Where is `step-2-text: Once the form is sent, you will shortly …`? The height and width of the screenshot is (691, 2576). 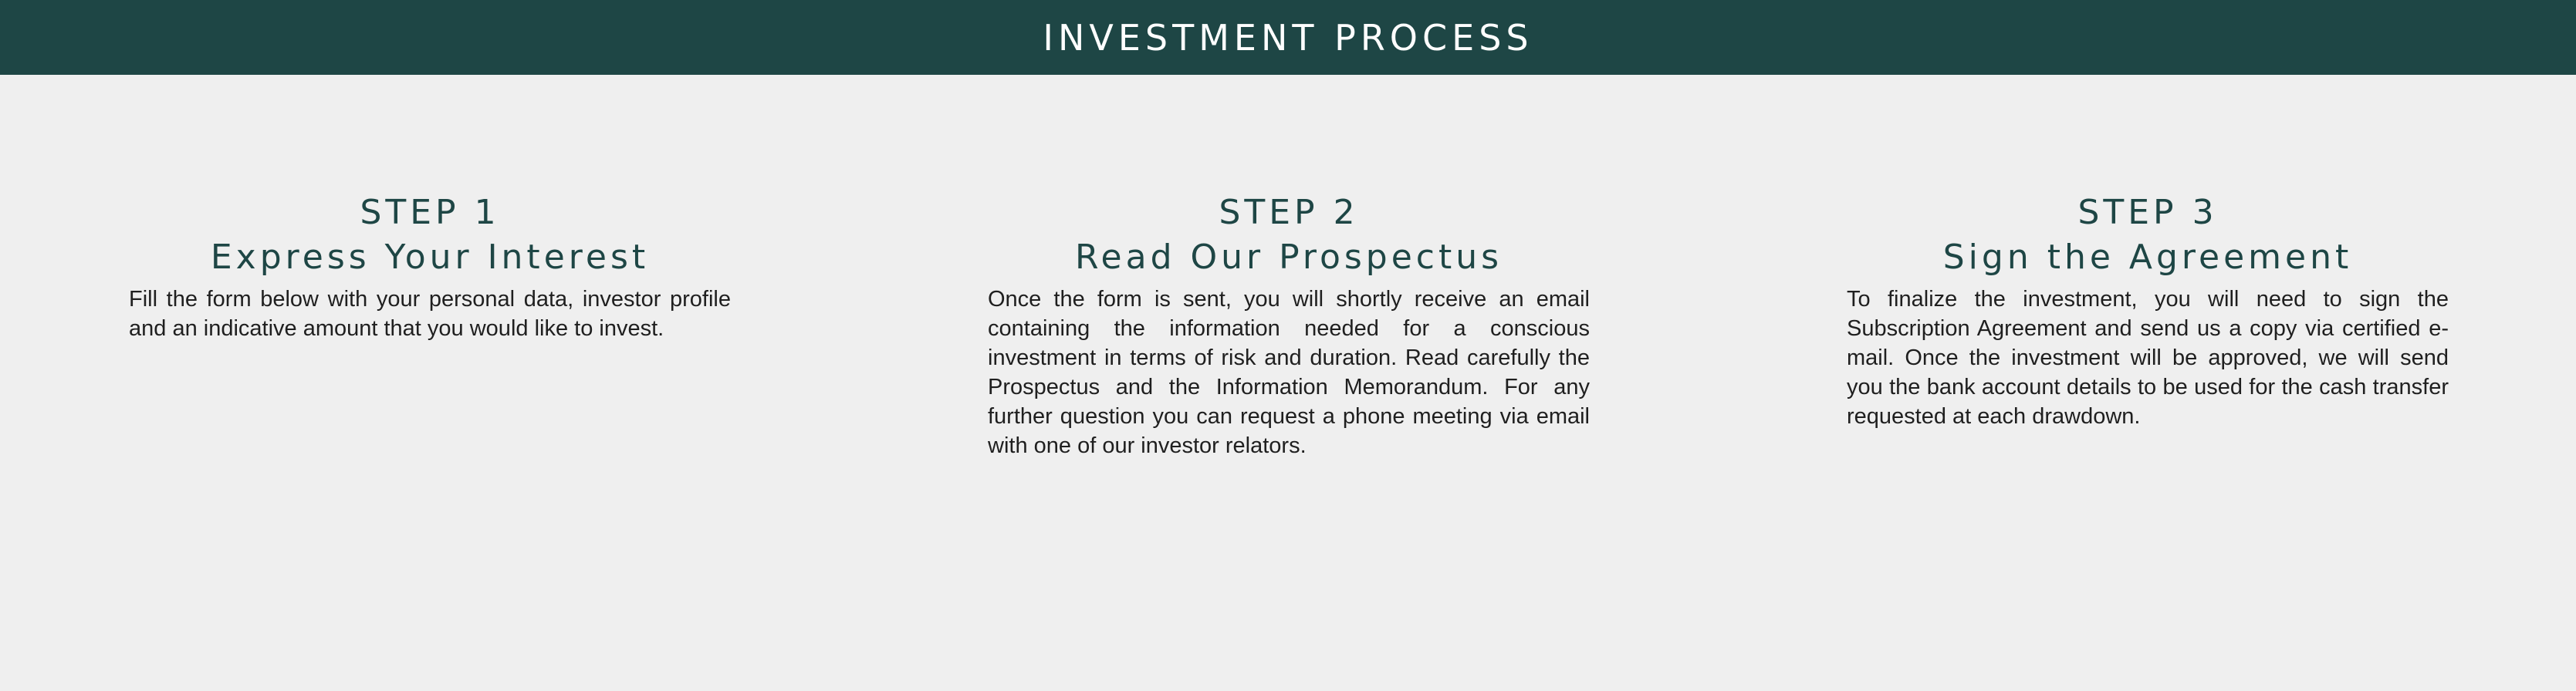
step-2-text: Once the form is sent, you will shortly … is located at coordinates (1289, 372).